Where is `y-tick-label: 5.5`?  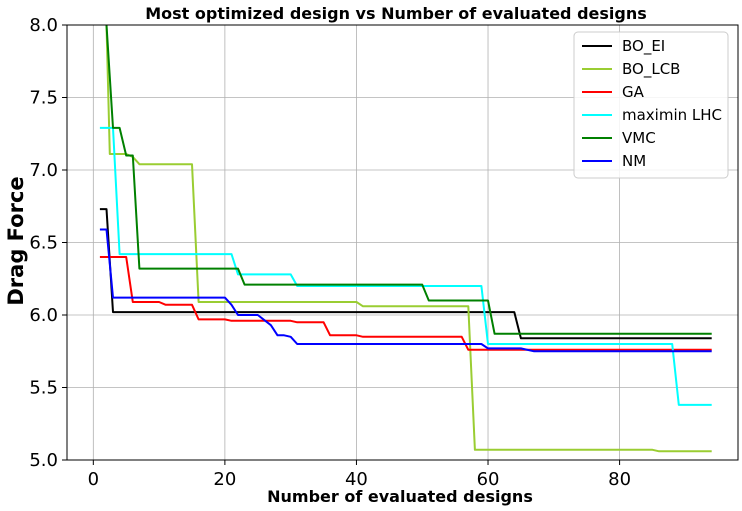
y-tick-label: 5.5 is located at coordinates (43, 388).